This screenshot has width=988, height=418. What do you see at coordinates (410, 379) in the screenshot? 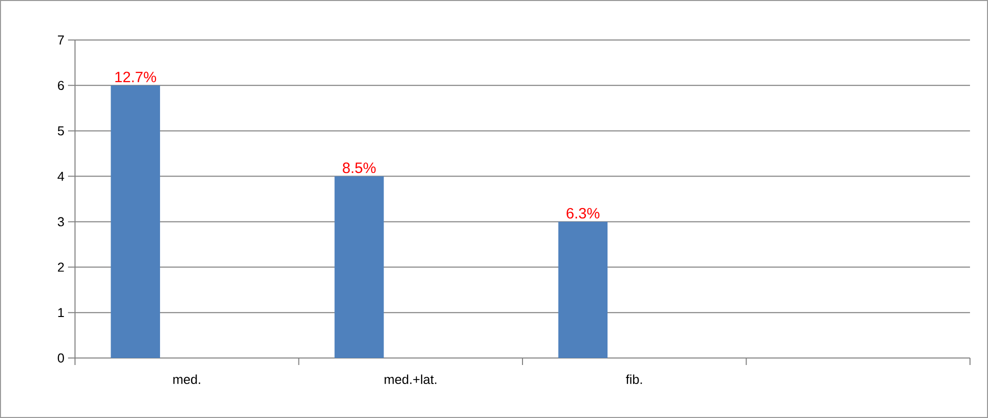
I see `x-tick-label: med.+lat.` at bounding box center [410, 379].